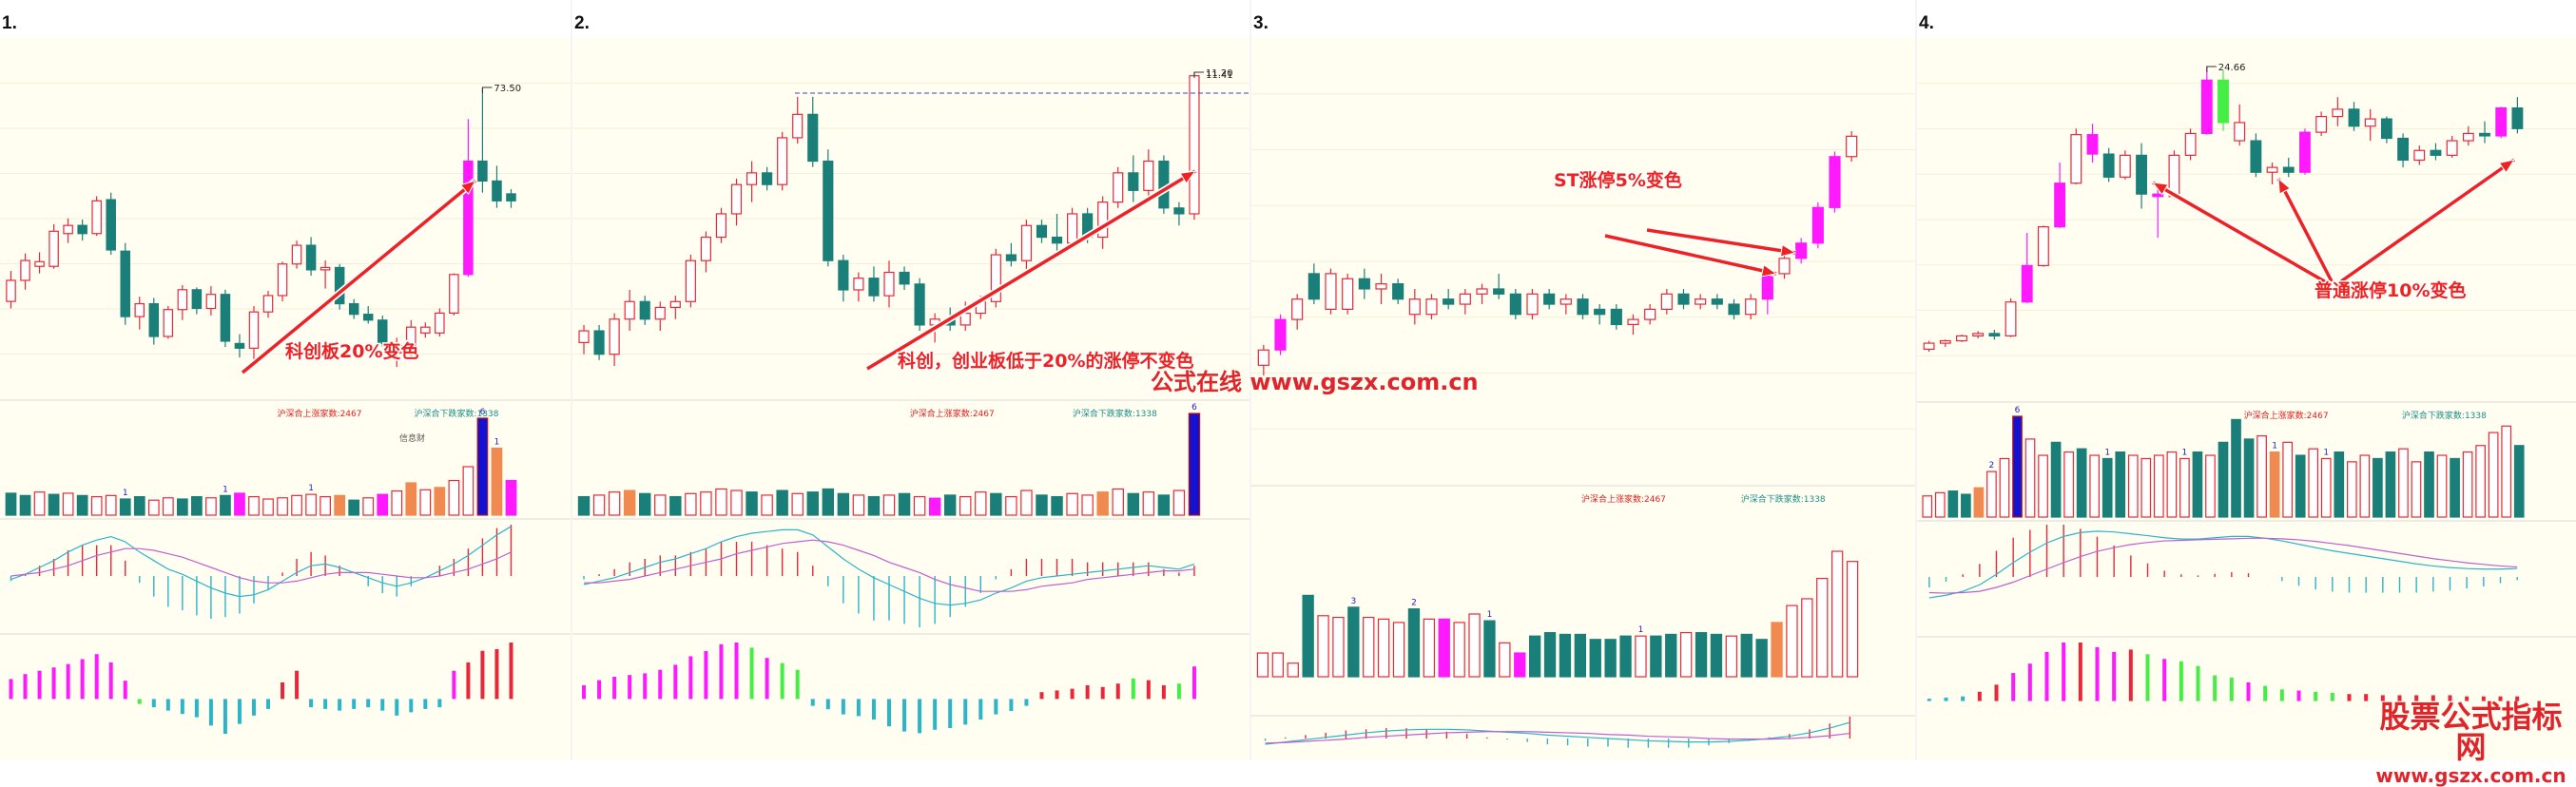 The height and width of the screenshot is (787, 2576). I want to click on price-label: 24.66, so click(2232, 68).